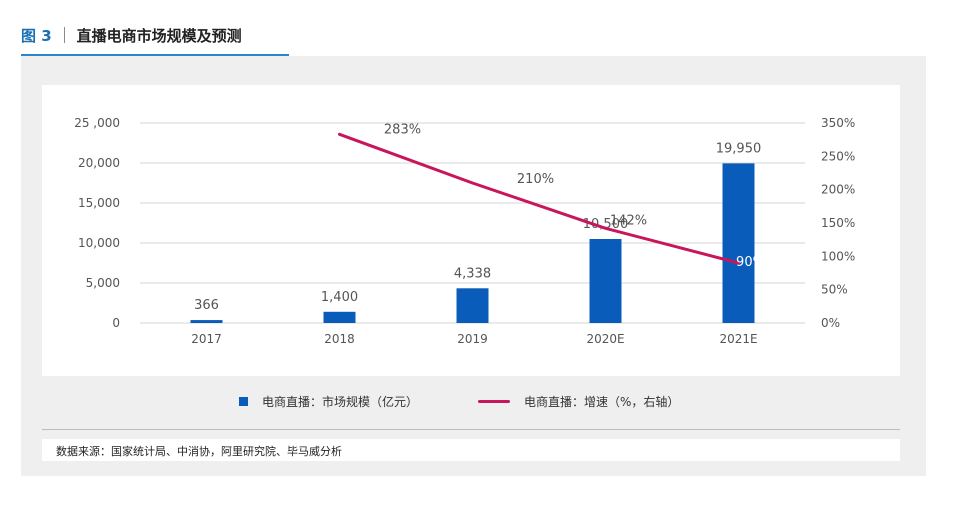  Describe the element at coordinates (199, 451) in the screenshot. I see `source-note: 数据来源：国家统计局、中消协，阿里研究院、毕马威分析` at that location.